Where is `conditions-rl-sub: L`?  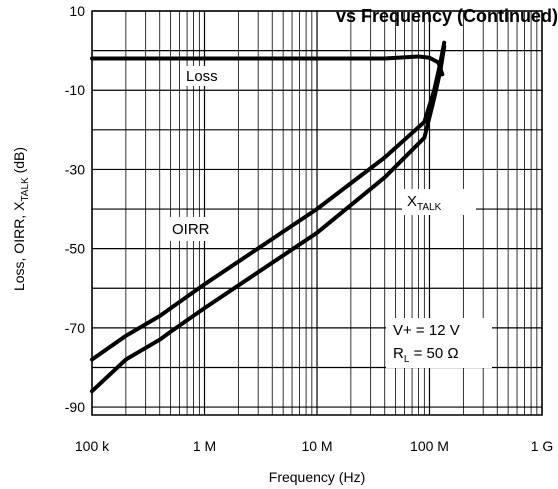
conditions-rl-sub: L is located at coordinates (407, 359).